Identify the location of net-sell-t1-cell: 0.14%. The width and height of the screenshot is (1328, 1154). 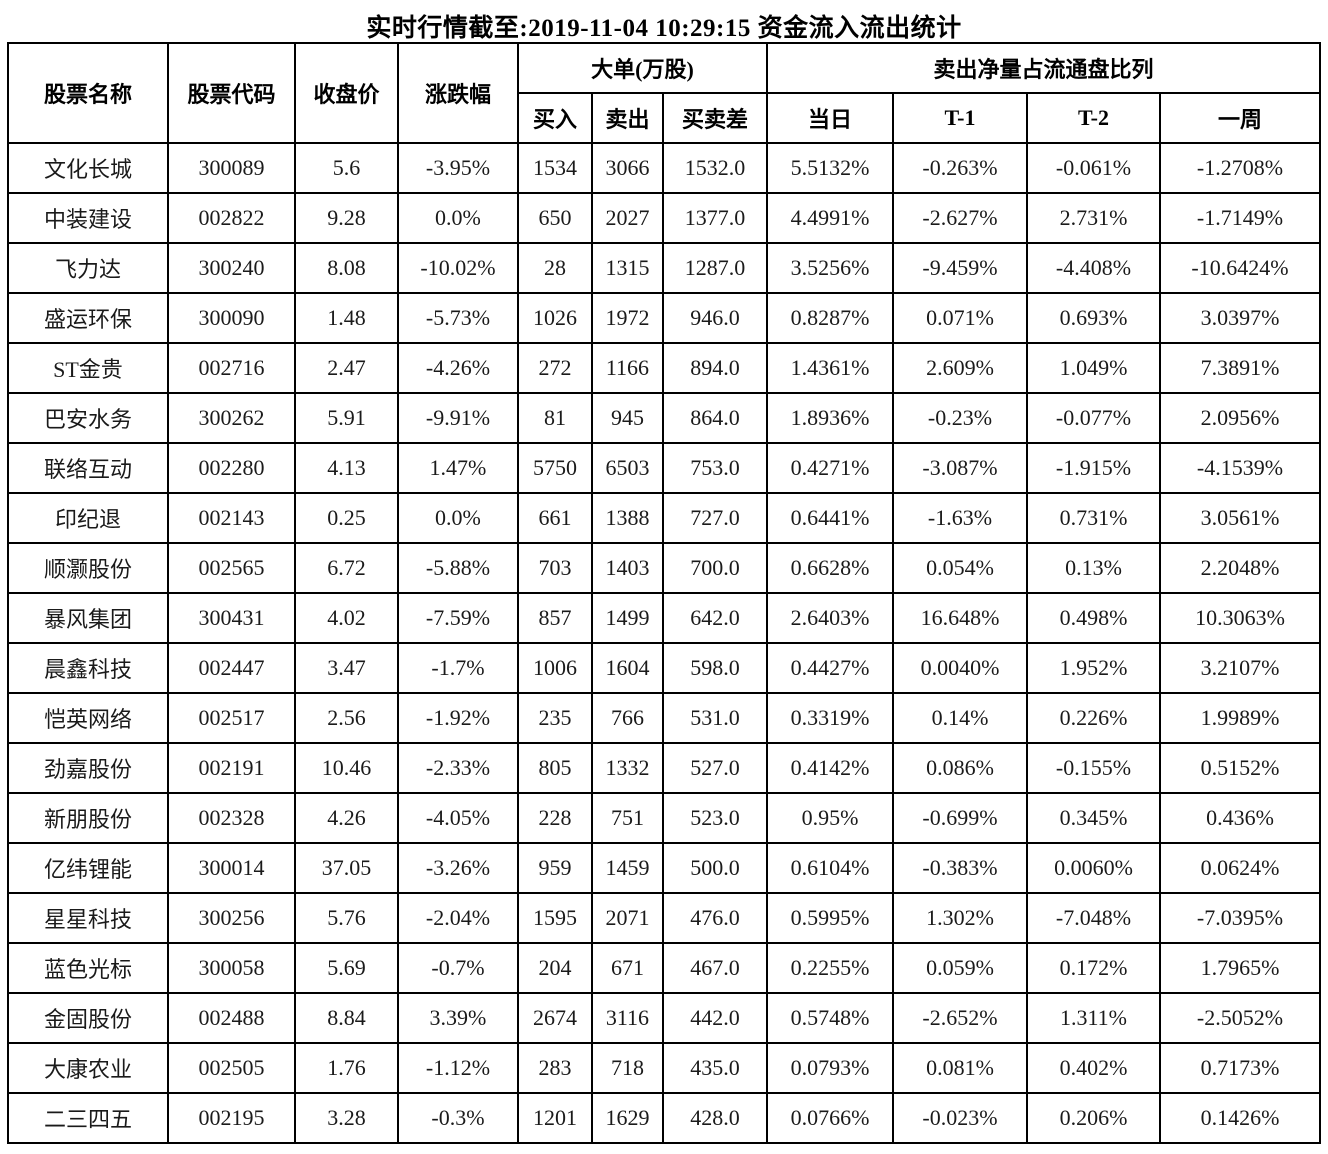
(960, 718).